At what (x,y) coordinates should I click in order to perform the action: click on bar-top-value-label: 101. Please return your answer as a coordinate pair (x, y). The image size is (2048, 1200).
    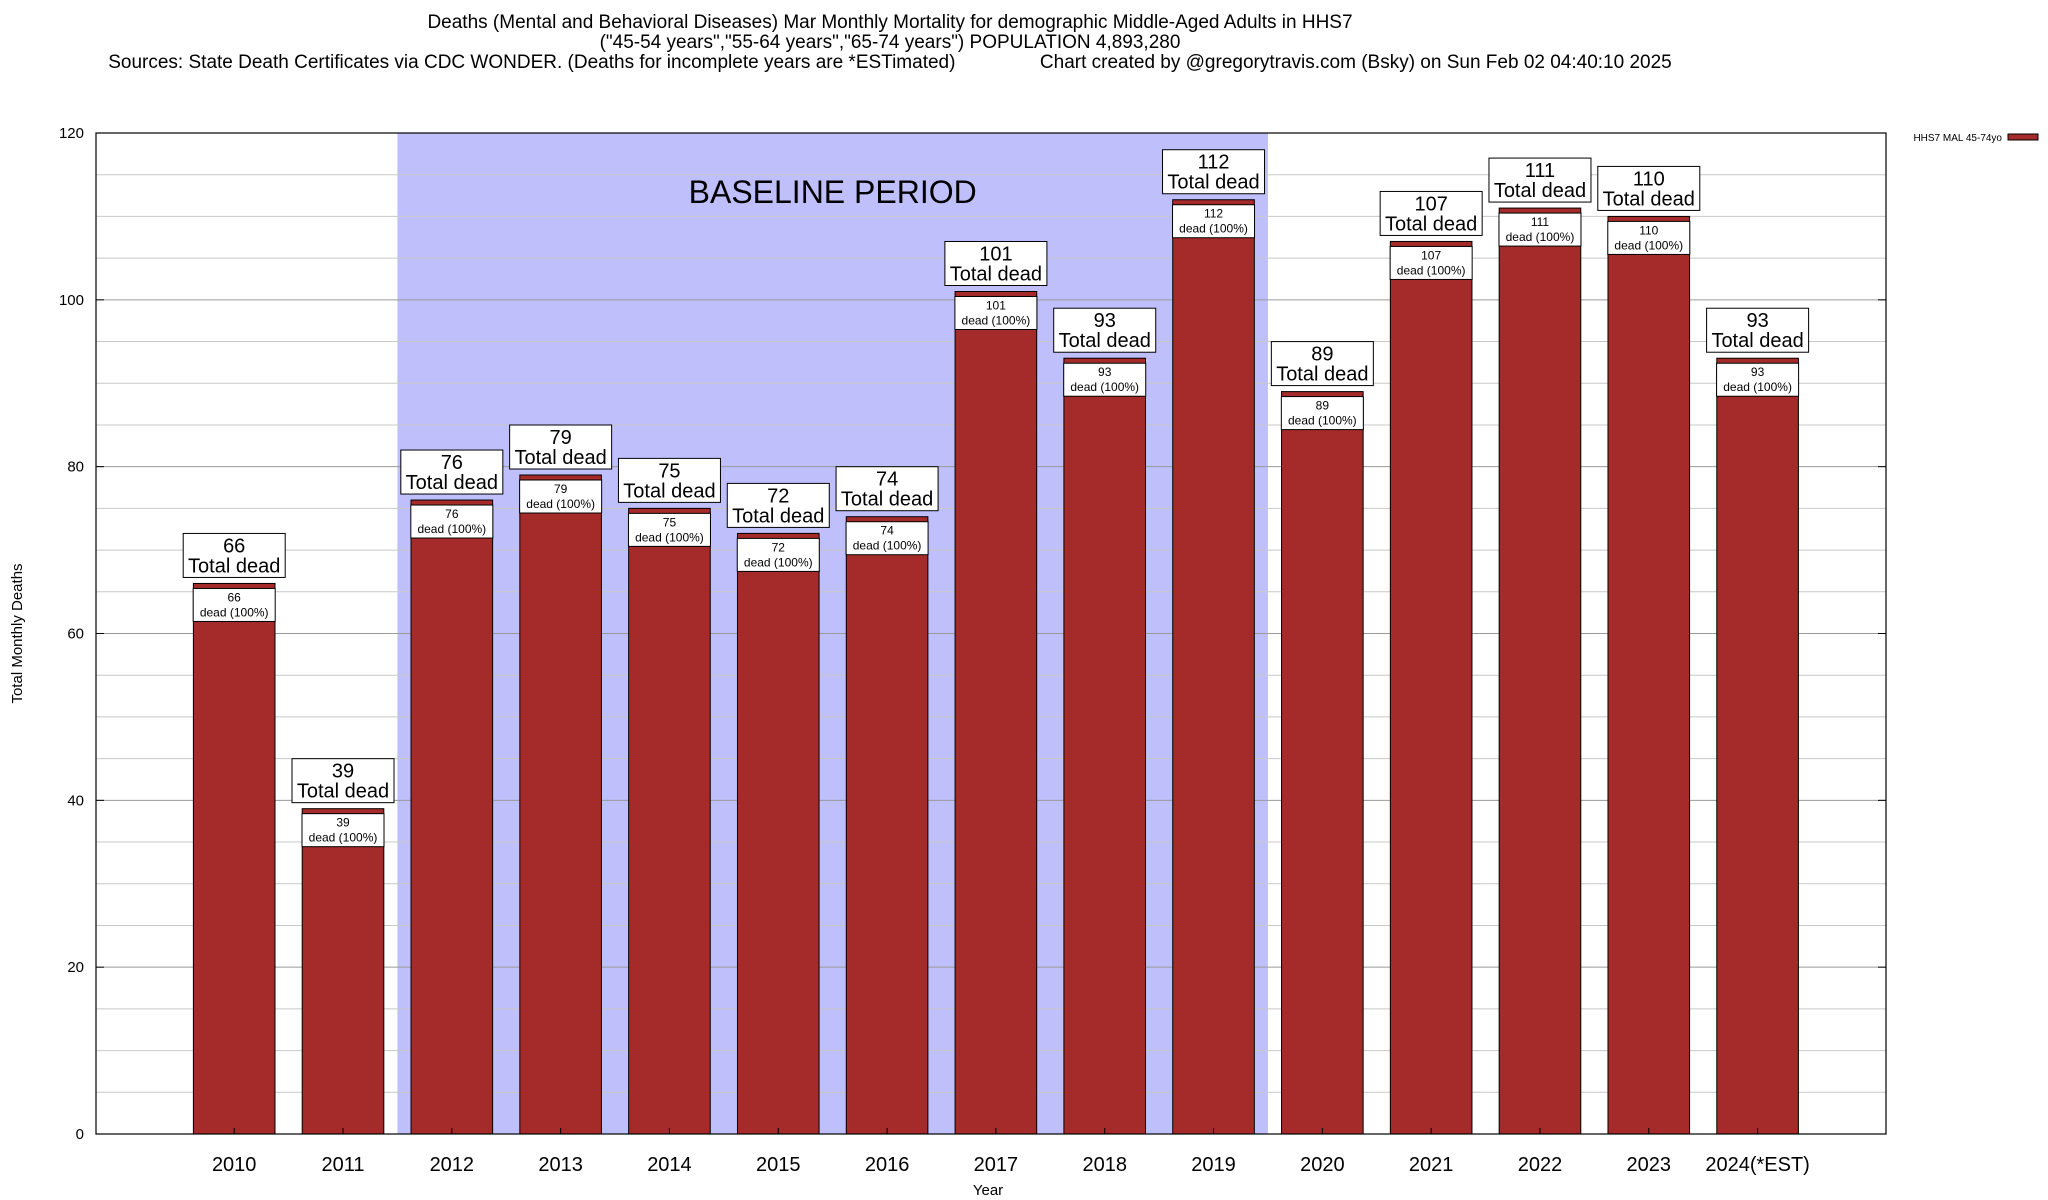
    Looking at the image, I should click on (995, 254).